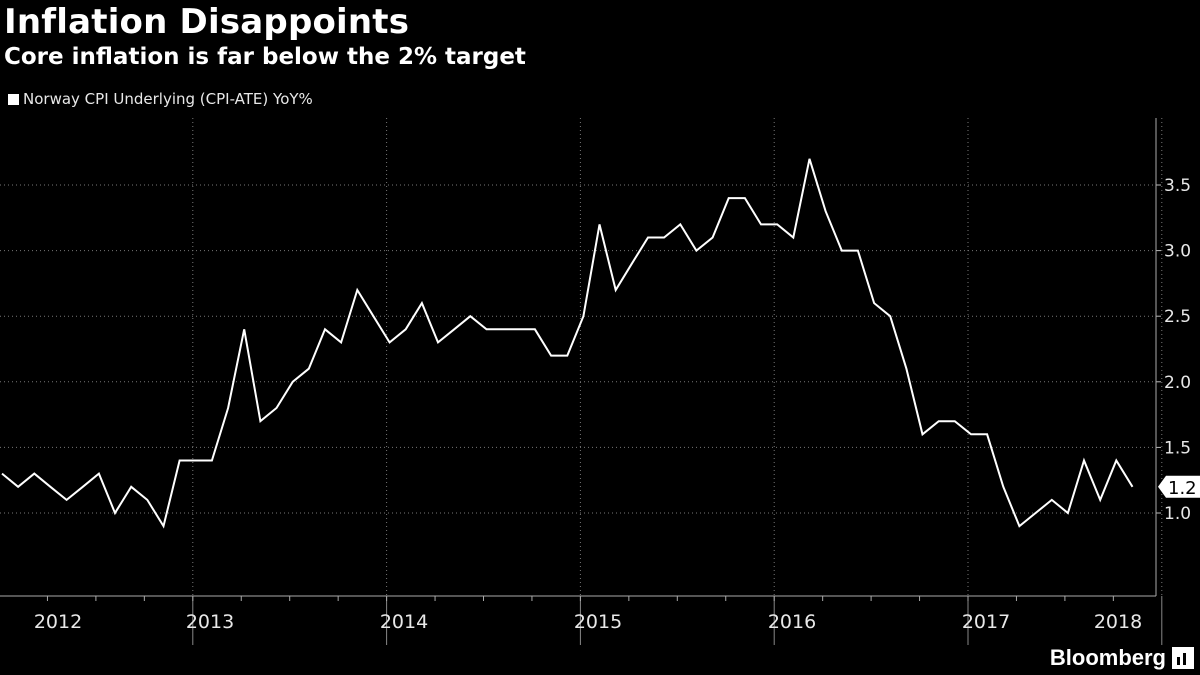 The height and width of the screenshot is (675, 1200). Describe the element at coordinates (1177, 383) in the screenshot. I see `y-tick-label: 2.0` at that location.